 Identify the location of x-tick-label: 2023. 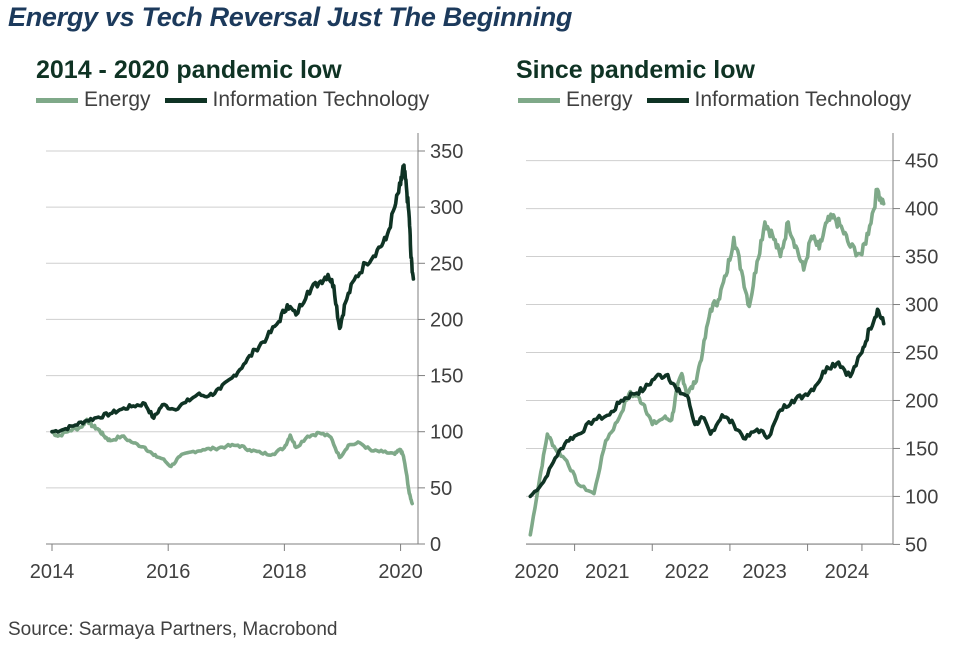
(764, 572).